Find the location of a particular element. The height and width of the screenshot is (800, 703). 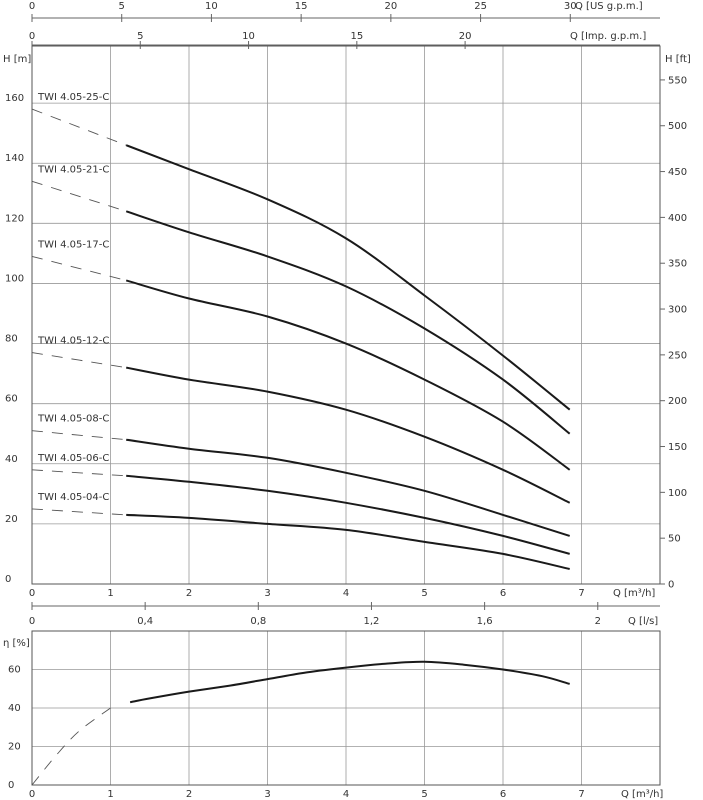

ls-tick-label: 0 is located at coordinates (32, 621).